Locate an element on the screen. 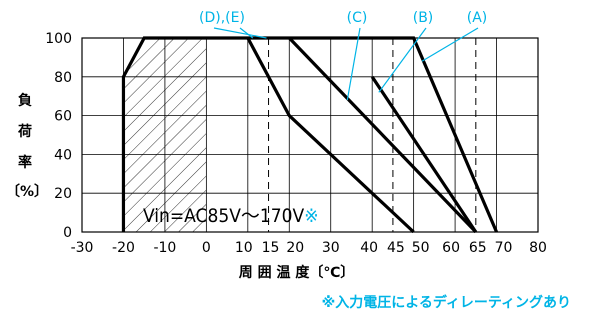  y-axis-unit: 〔%〕 is located at coordinates (27, 192).